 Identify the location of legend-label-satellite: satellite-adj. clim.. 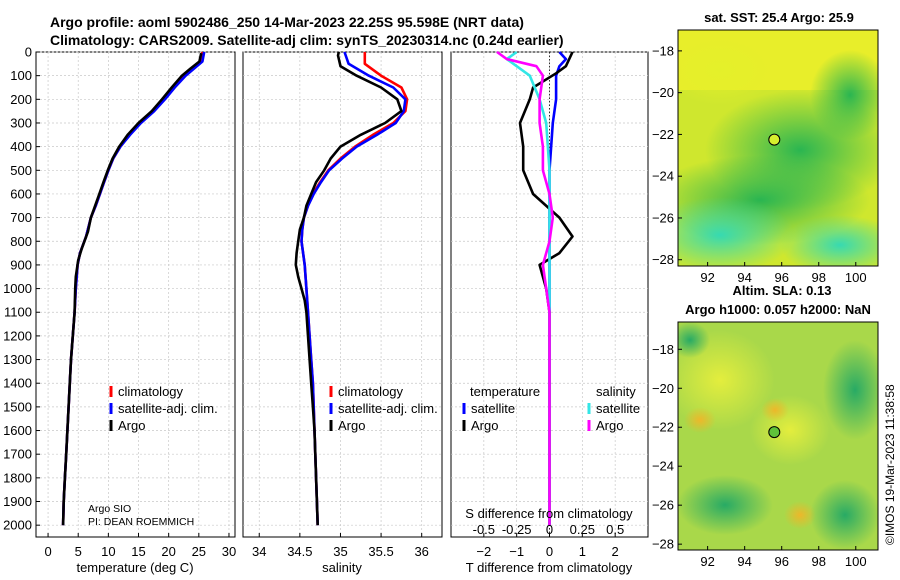
(168, 408).